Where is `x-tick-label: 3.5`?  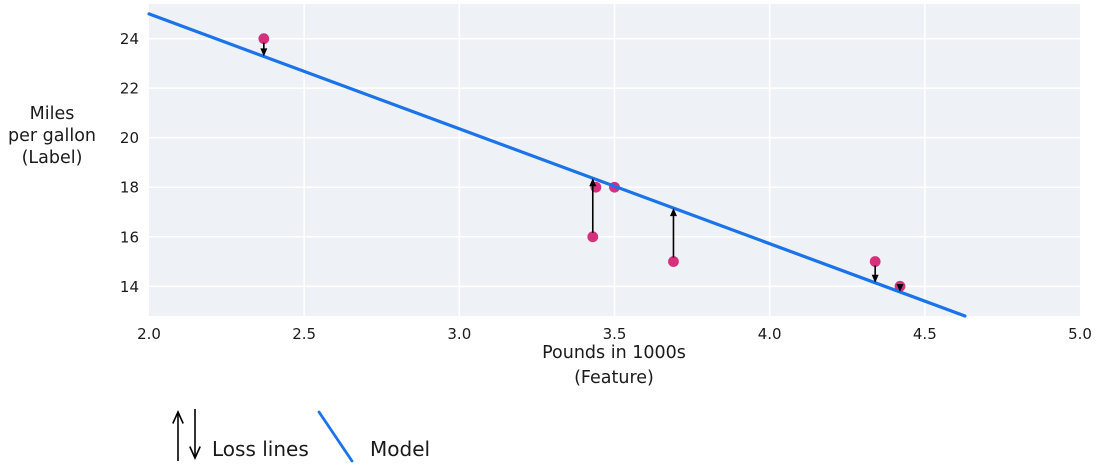 x-tick-label: 3.5 is located at coordinates (615, 334).